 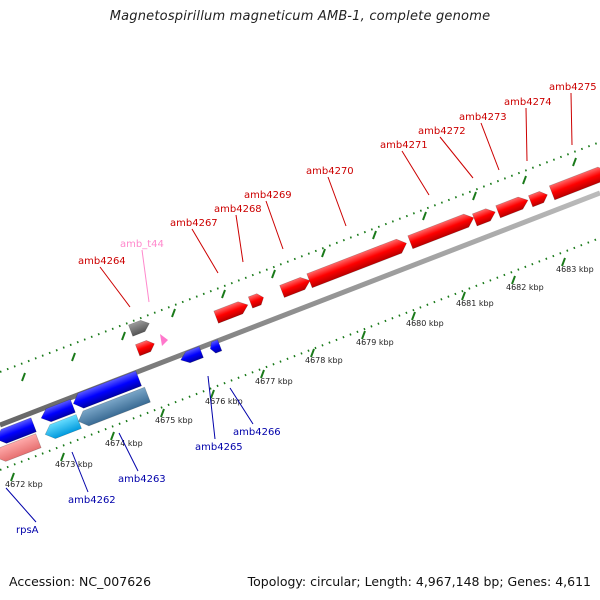 I want to click on tick-label: 4672 kbp, so click(x=24, y=484).